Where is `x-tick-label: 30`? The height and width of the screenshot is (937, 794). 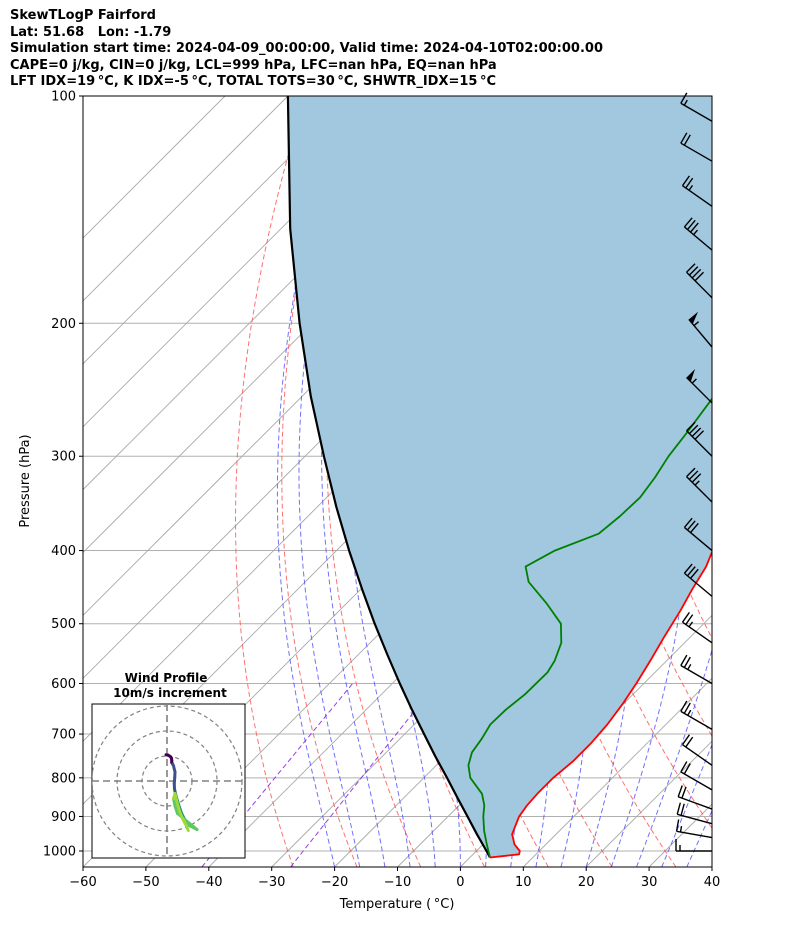 x-tick-label: 30 is located at coordinates (649, 882).